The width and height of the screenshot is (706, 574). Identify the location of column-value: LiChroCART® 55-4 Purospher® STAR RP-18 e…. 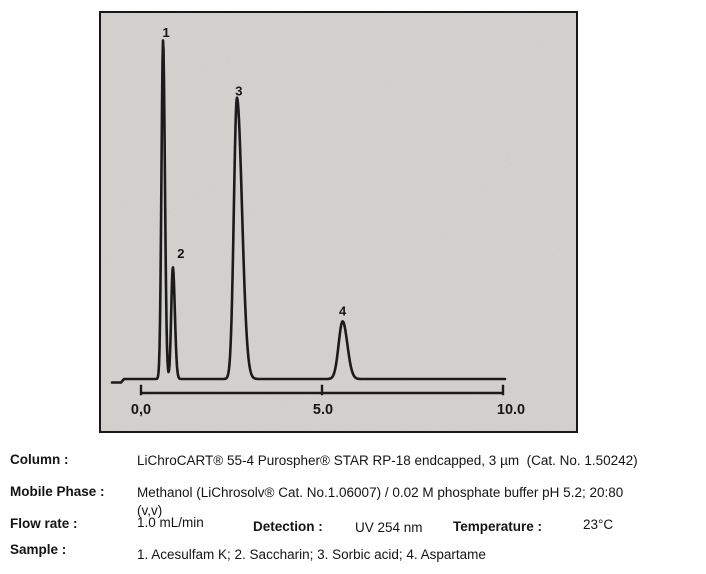
(387, 460).